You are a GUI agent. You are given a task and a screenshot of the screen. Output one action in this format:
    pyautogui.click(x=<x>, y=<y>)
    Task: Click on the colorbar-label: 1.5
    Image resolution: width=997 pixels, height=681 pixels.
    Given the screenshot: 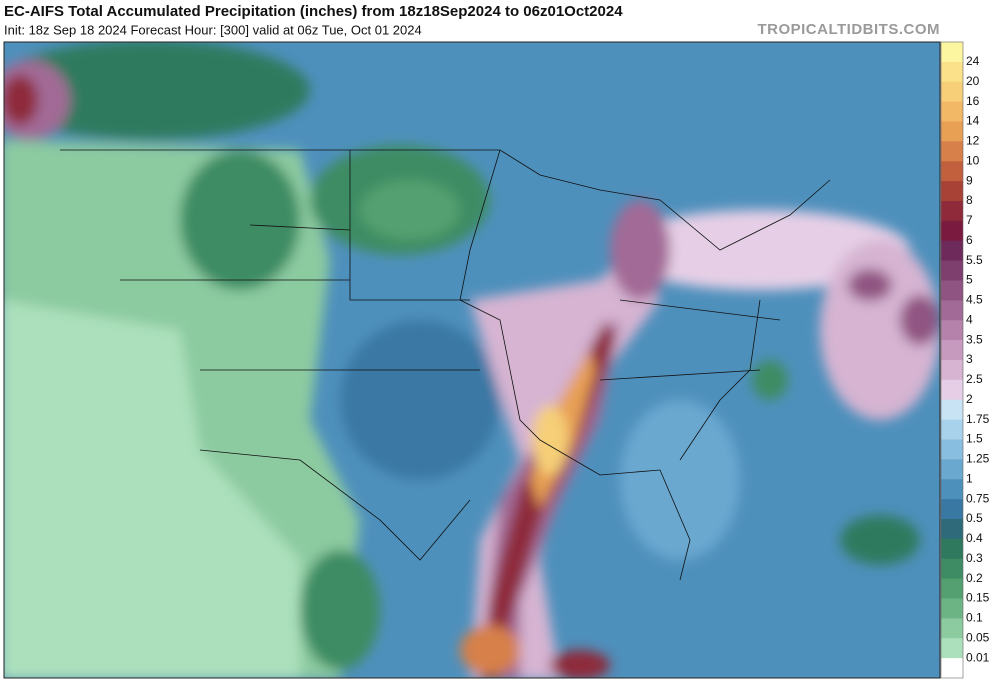 What is the action you would take?
    pyautogui.click(x=974, y=439)
    